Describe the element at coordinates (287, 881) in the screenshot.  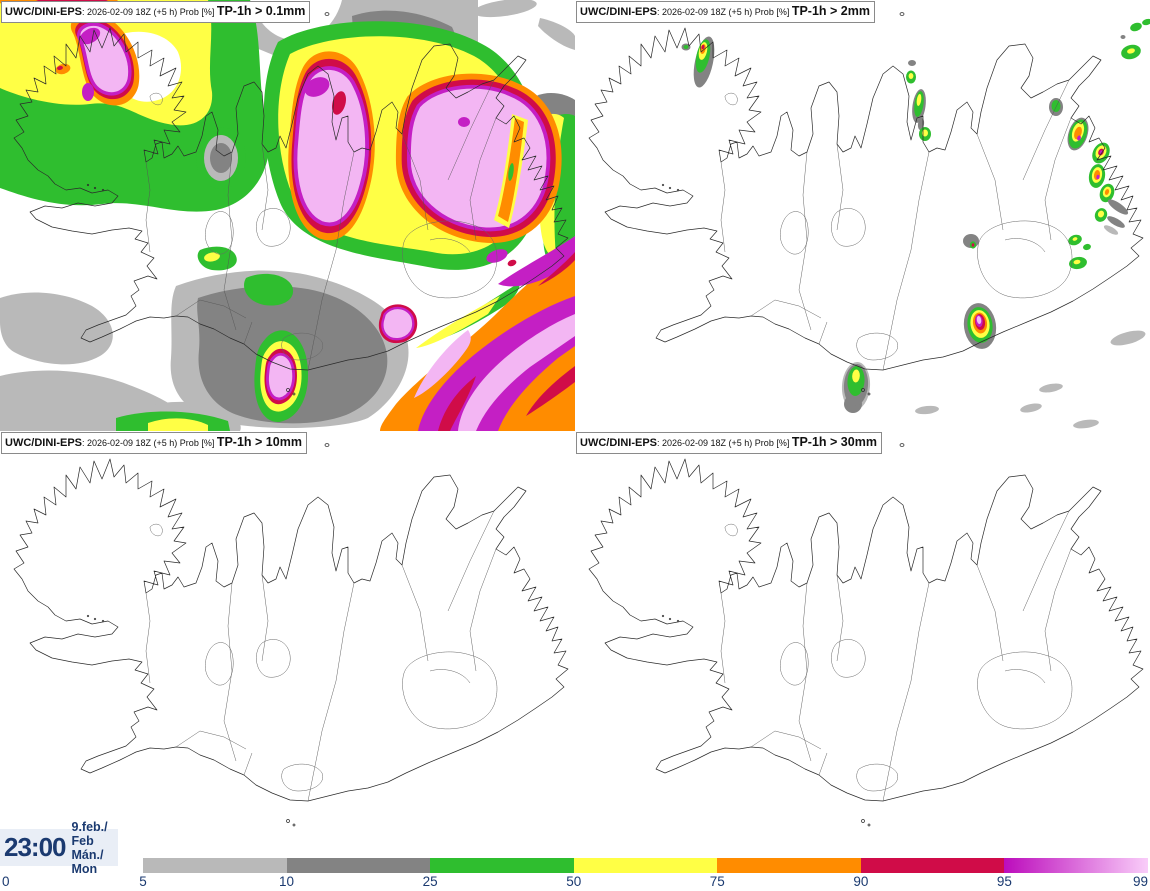
I see `legend-tick-10: 10` at that location.